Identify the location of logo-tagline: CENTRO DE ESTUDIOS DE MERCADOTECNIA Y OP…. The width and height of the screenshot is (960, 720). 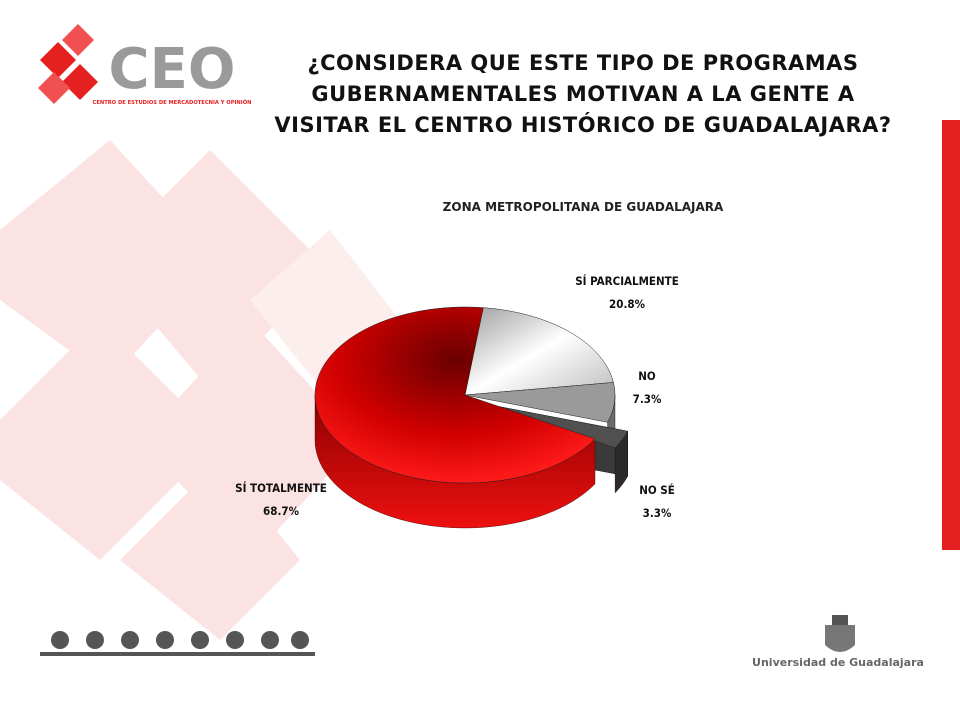
(172, 102).